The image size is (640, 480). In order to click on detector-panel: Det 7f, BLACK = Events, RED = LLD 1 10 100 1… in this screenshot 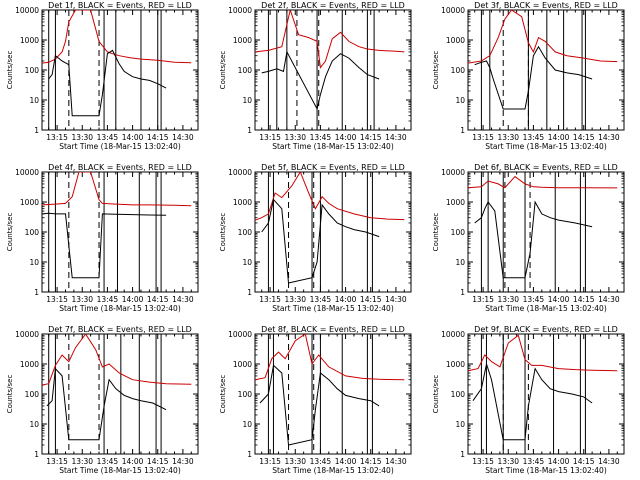, I will do `click(102, 400)`.